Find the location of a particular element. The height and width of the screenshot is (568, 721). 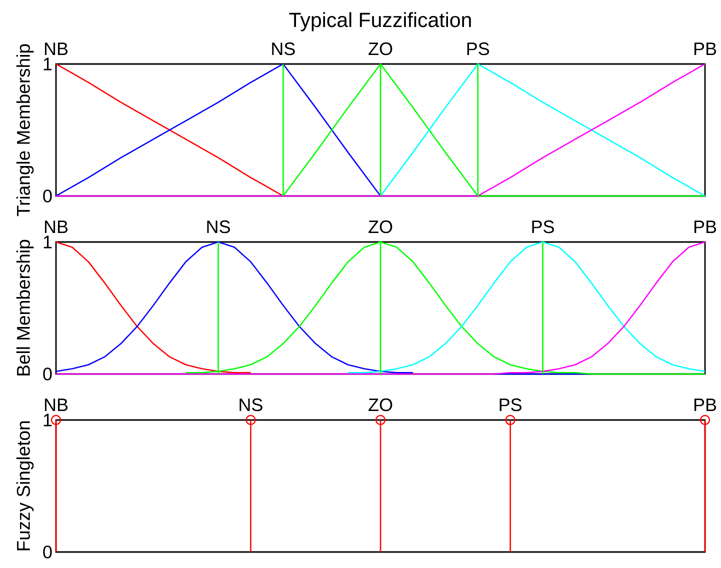

chart-title: Typical Fuzzification is located at coordinates (380, 22).